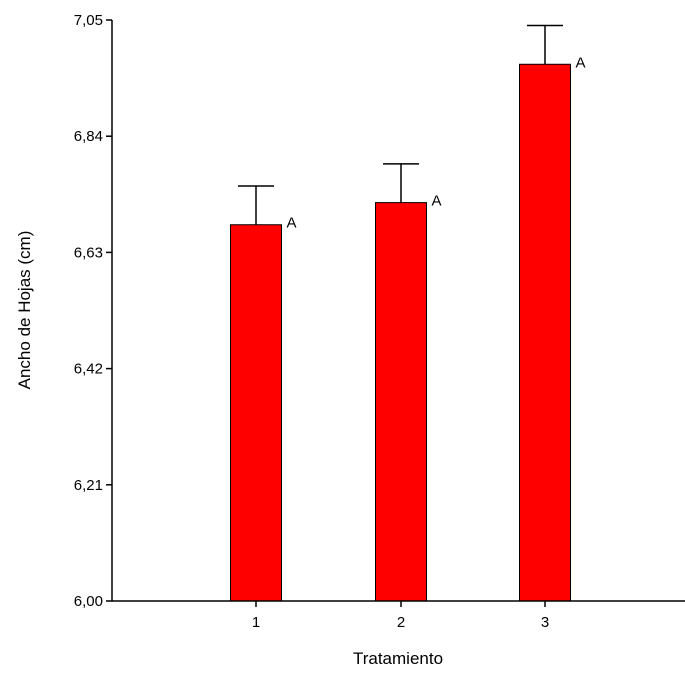 This screenshot has height=673, width=685. Describe the element at coordinates (436, 142) in the screenshot. I see `significance-letters-group: A A A` at that location.